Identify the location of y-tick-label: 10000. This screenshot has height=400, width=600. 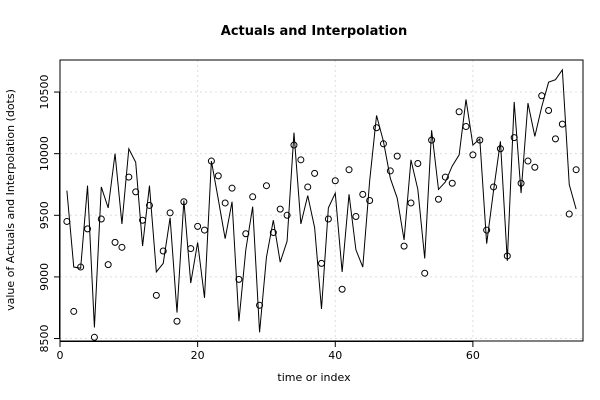
(44, 153).